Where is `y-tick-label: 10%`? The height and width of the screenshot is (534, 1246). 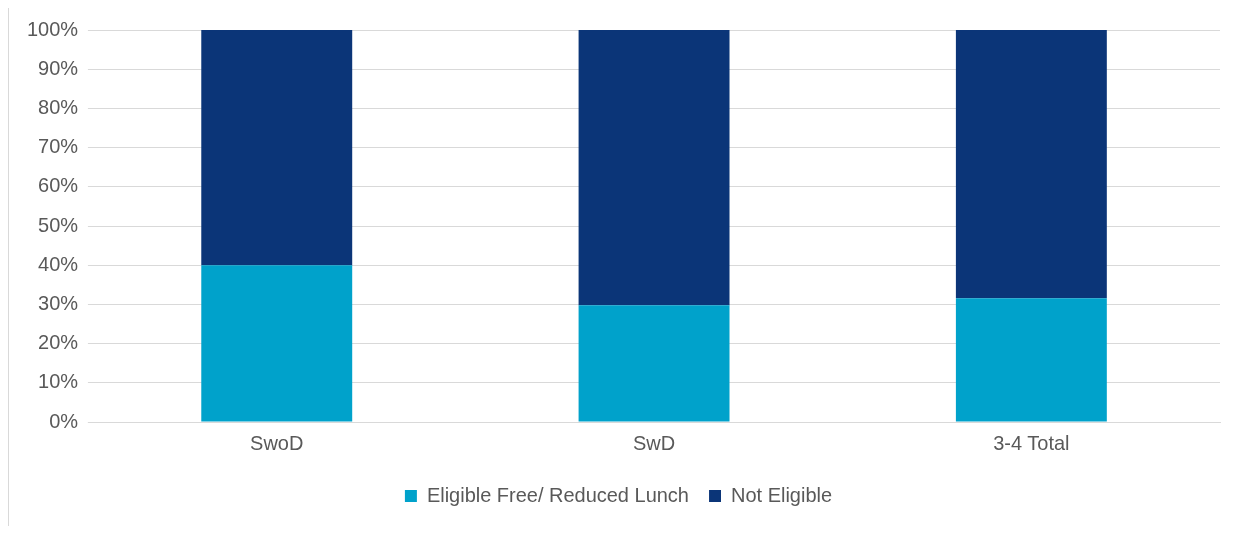
y-tick-label: 10% is located at coordinates (58, 381).